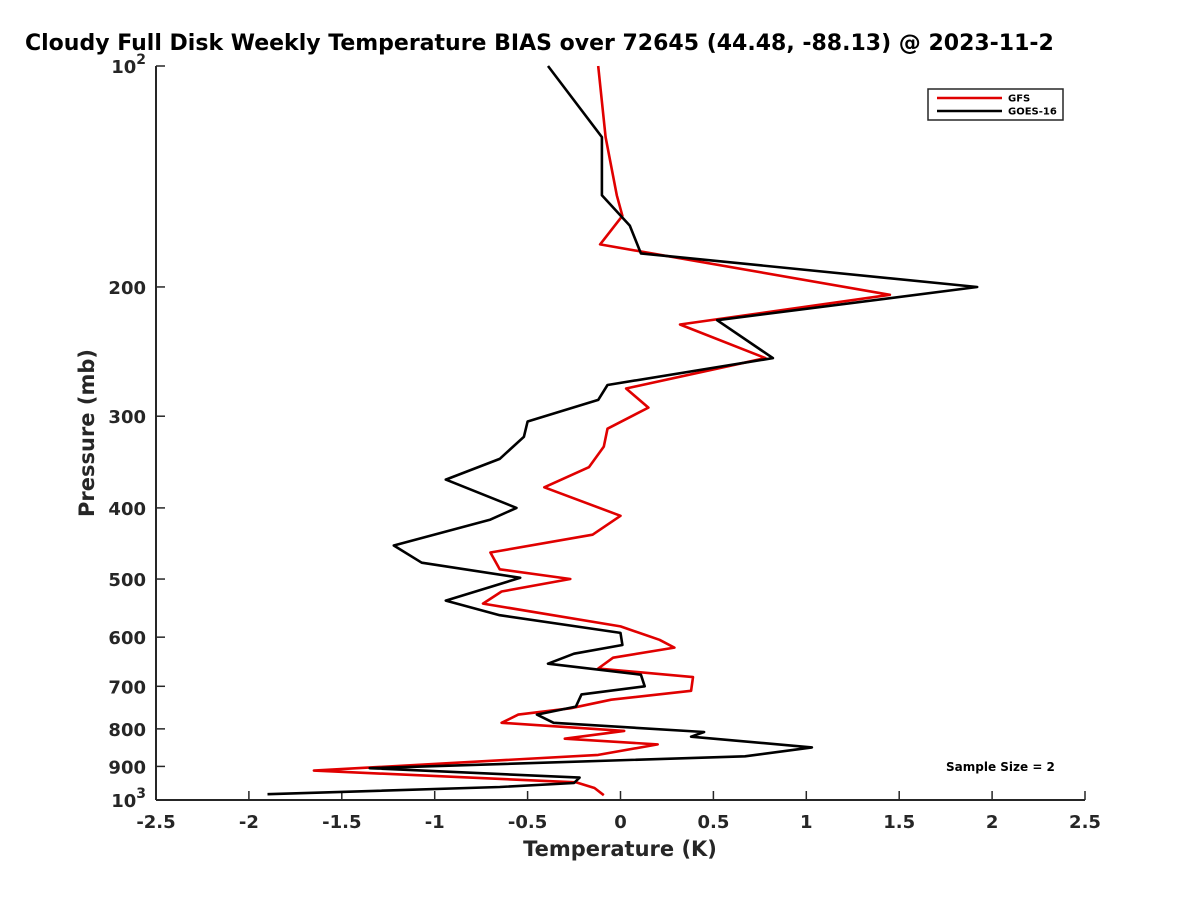 This screenshot has height=900, width=1200. Describe the element at coordinates (435, 822) in the screenshot. I see `x-tick-label: -1` at that location.